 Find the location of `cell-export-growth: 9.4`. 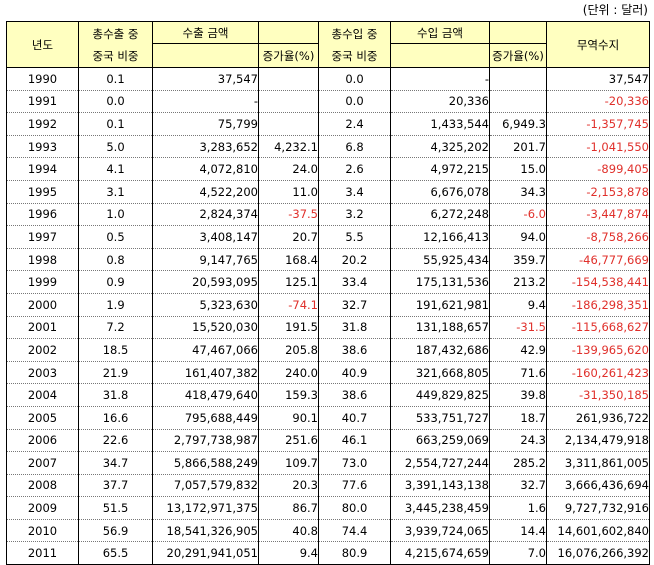

cell-export-growth: 9.4 is located at coordinates (288, 553).